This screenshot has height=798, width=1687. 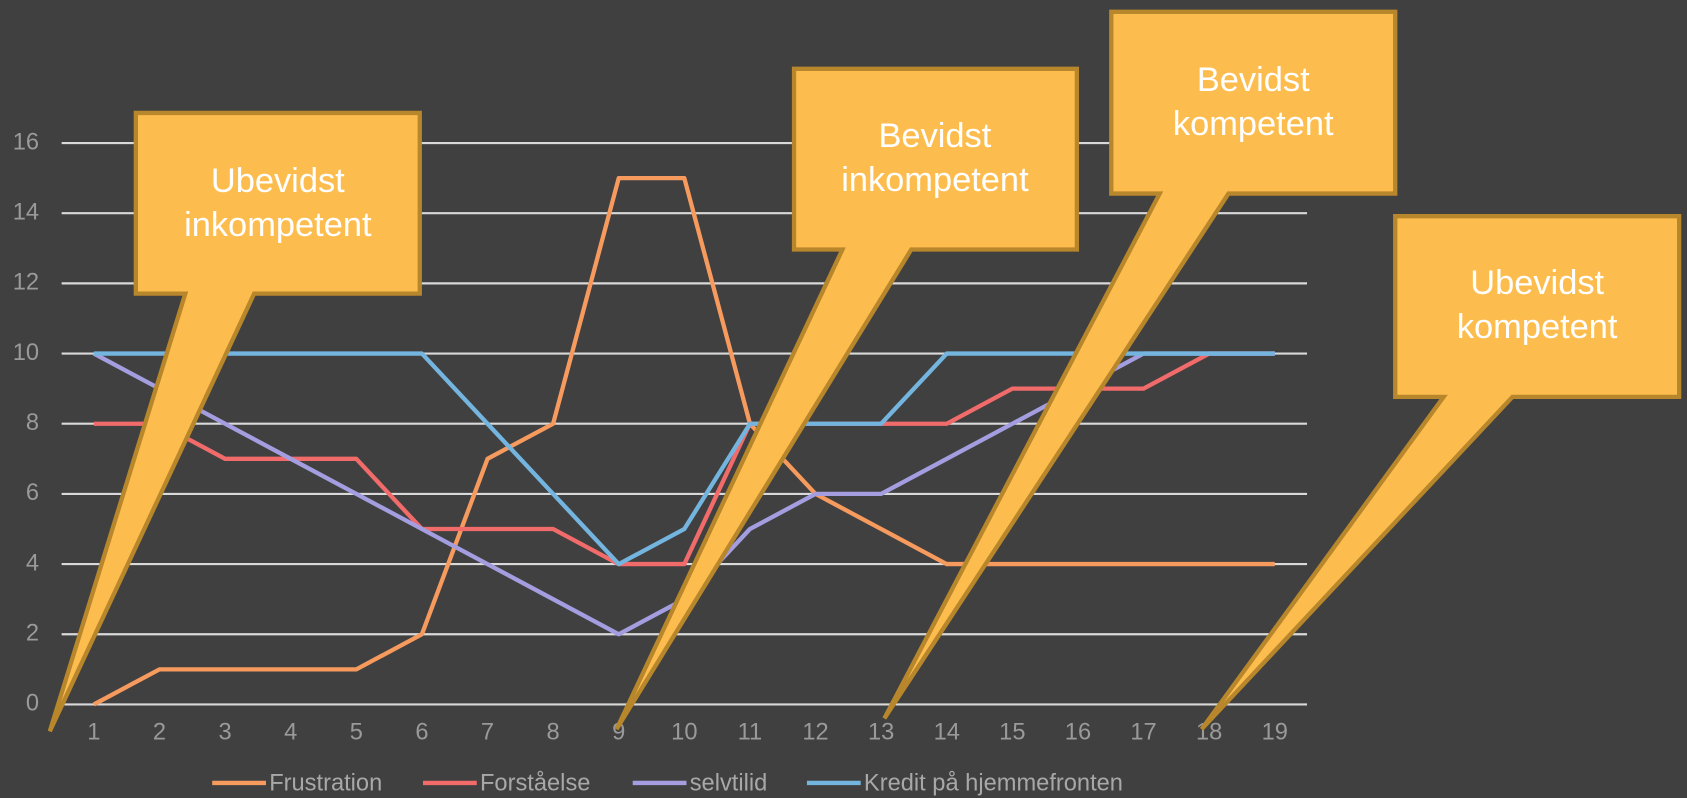 I want to click on x-tick-label: 14, so click(x=947, y=733).